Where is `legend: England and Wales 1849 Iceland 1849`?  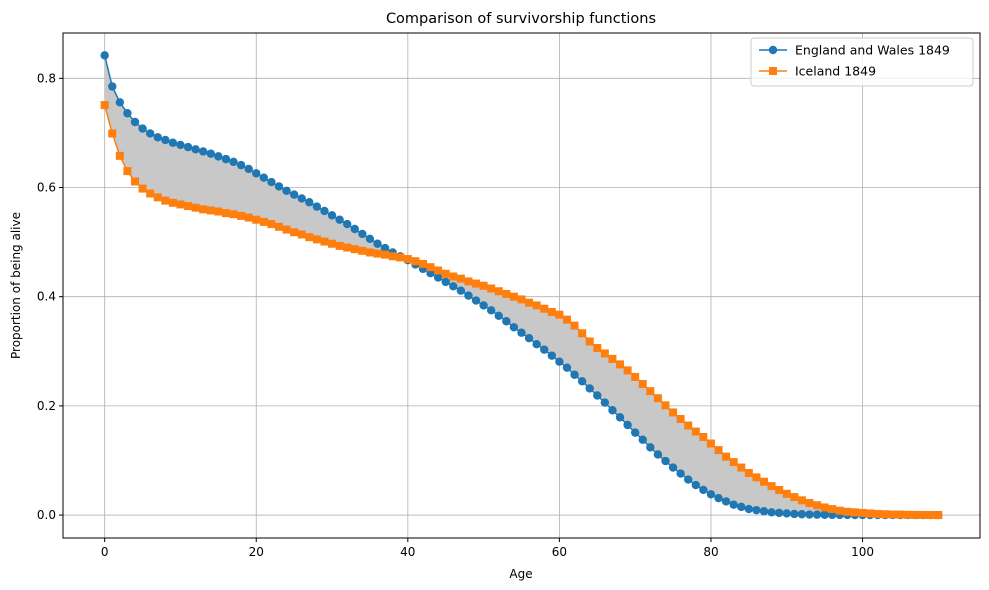 legend: England and Wales 1849 Iceland 1849 is located at coordinates (862, 62).